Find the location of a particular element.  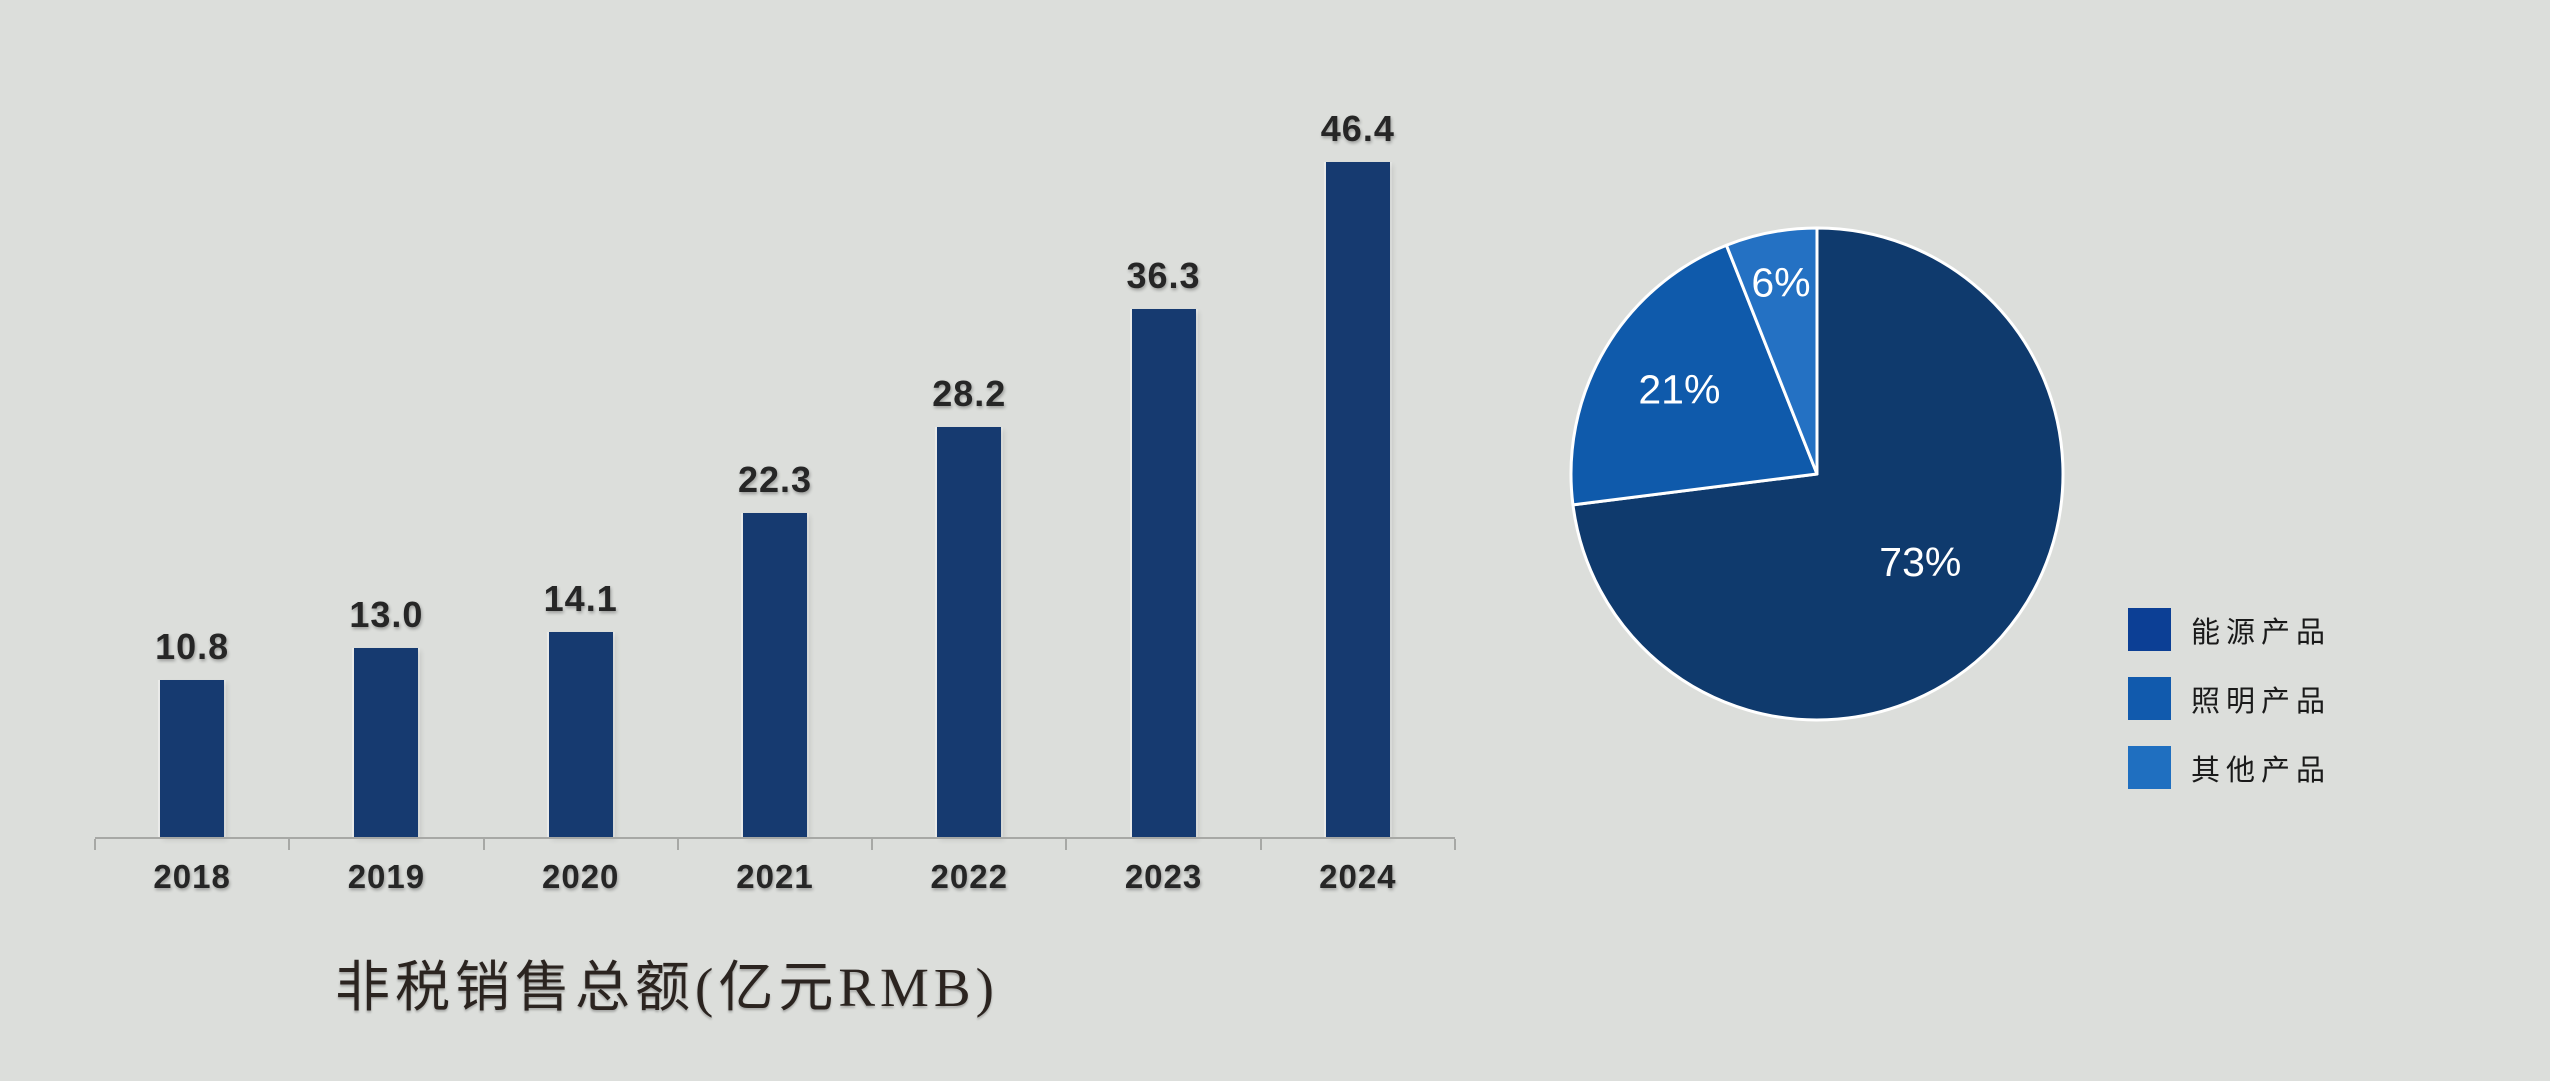

x-axis is located at coordinates (775, 843).